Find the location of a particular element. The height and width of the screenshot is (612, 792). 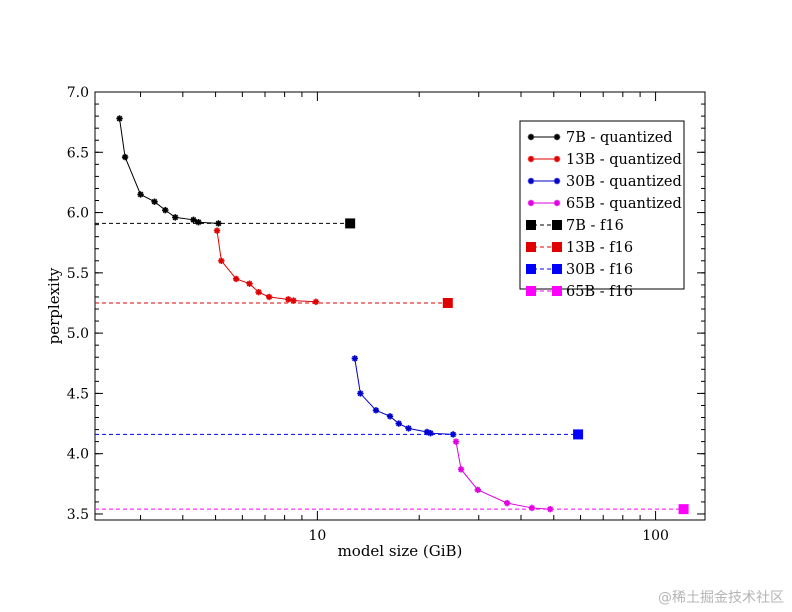

legend-box is located at coordinates (602, 205).